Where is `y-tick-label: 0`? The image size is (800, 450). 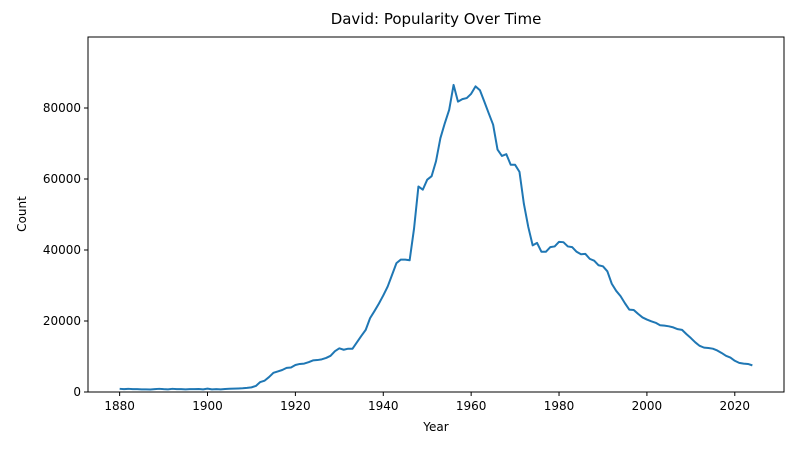
y-tick-label: 0 is located at coordinates (77, 392).